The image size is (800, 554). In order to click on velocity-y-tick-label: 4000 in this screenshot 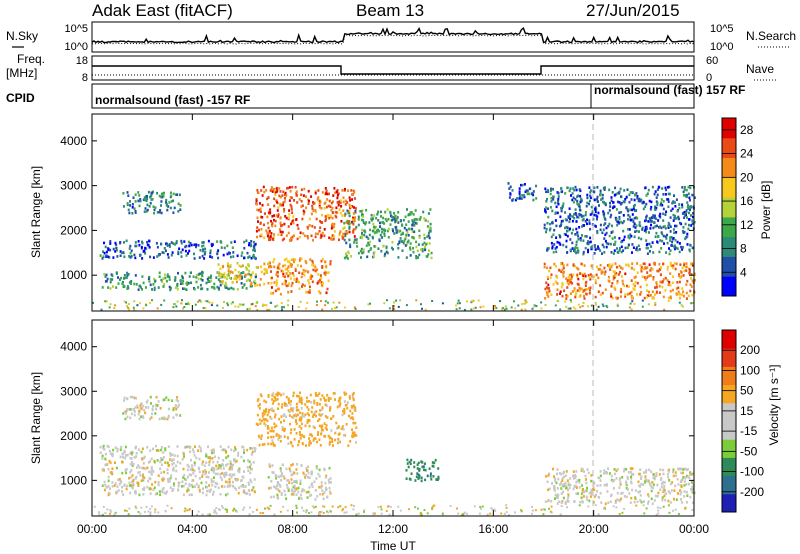, I will do `click(73, 347)`.